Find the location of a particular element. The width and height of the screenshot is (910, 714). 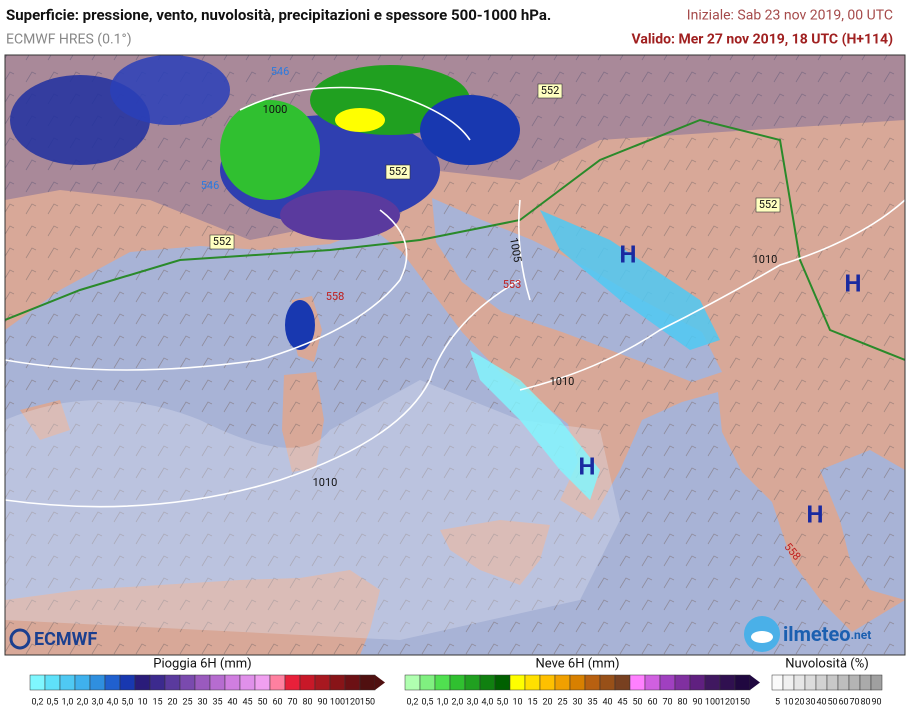

legend-tick: 1,0 is located at coordinates (443, 702).